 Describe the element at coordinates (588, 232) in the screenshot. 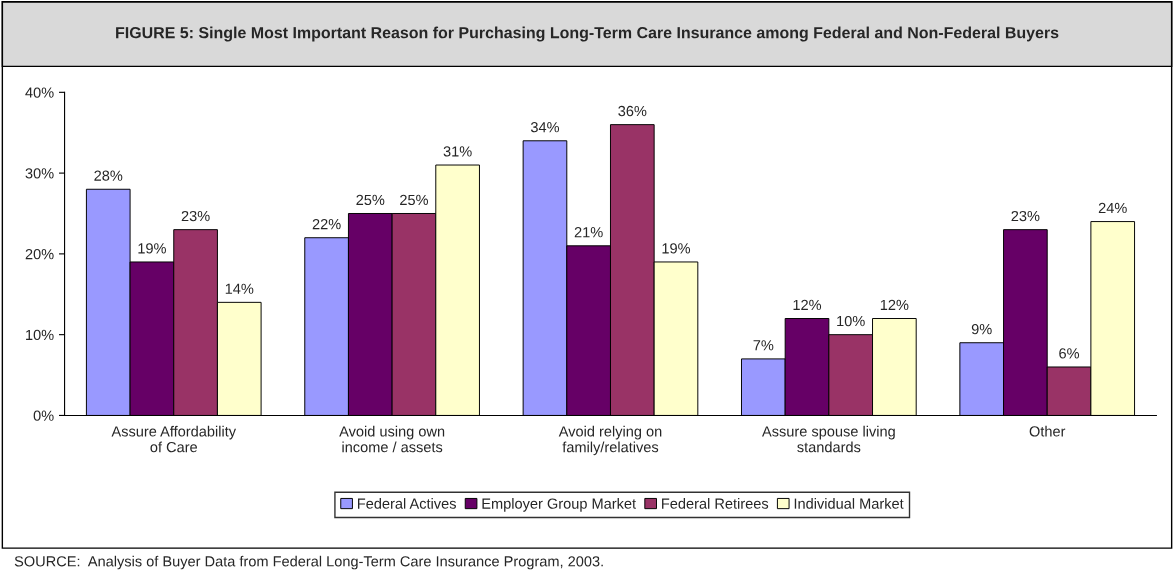

I see `data-label: 21%` at that location.